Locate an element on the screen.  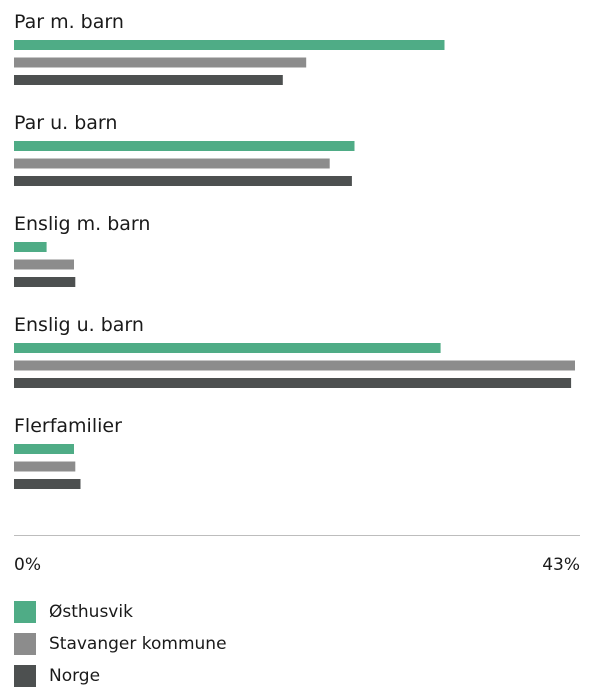
chart-legend: Østhusvik Stavanger kommune Norge is located at coordinates (294, 649).